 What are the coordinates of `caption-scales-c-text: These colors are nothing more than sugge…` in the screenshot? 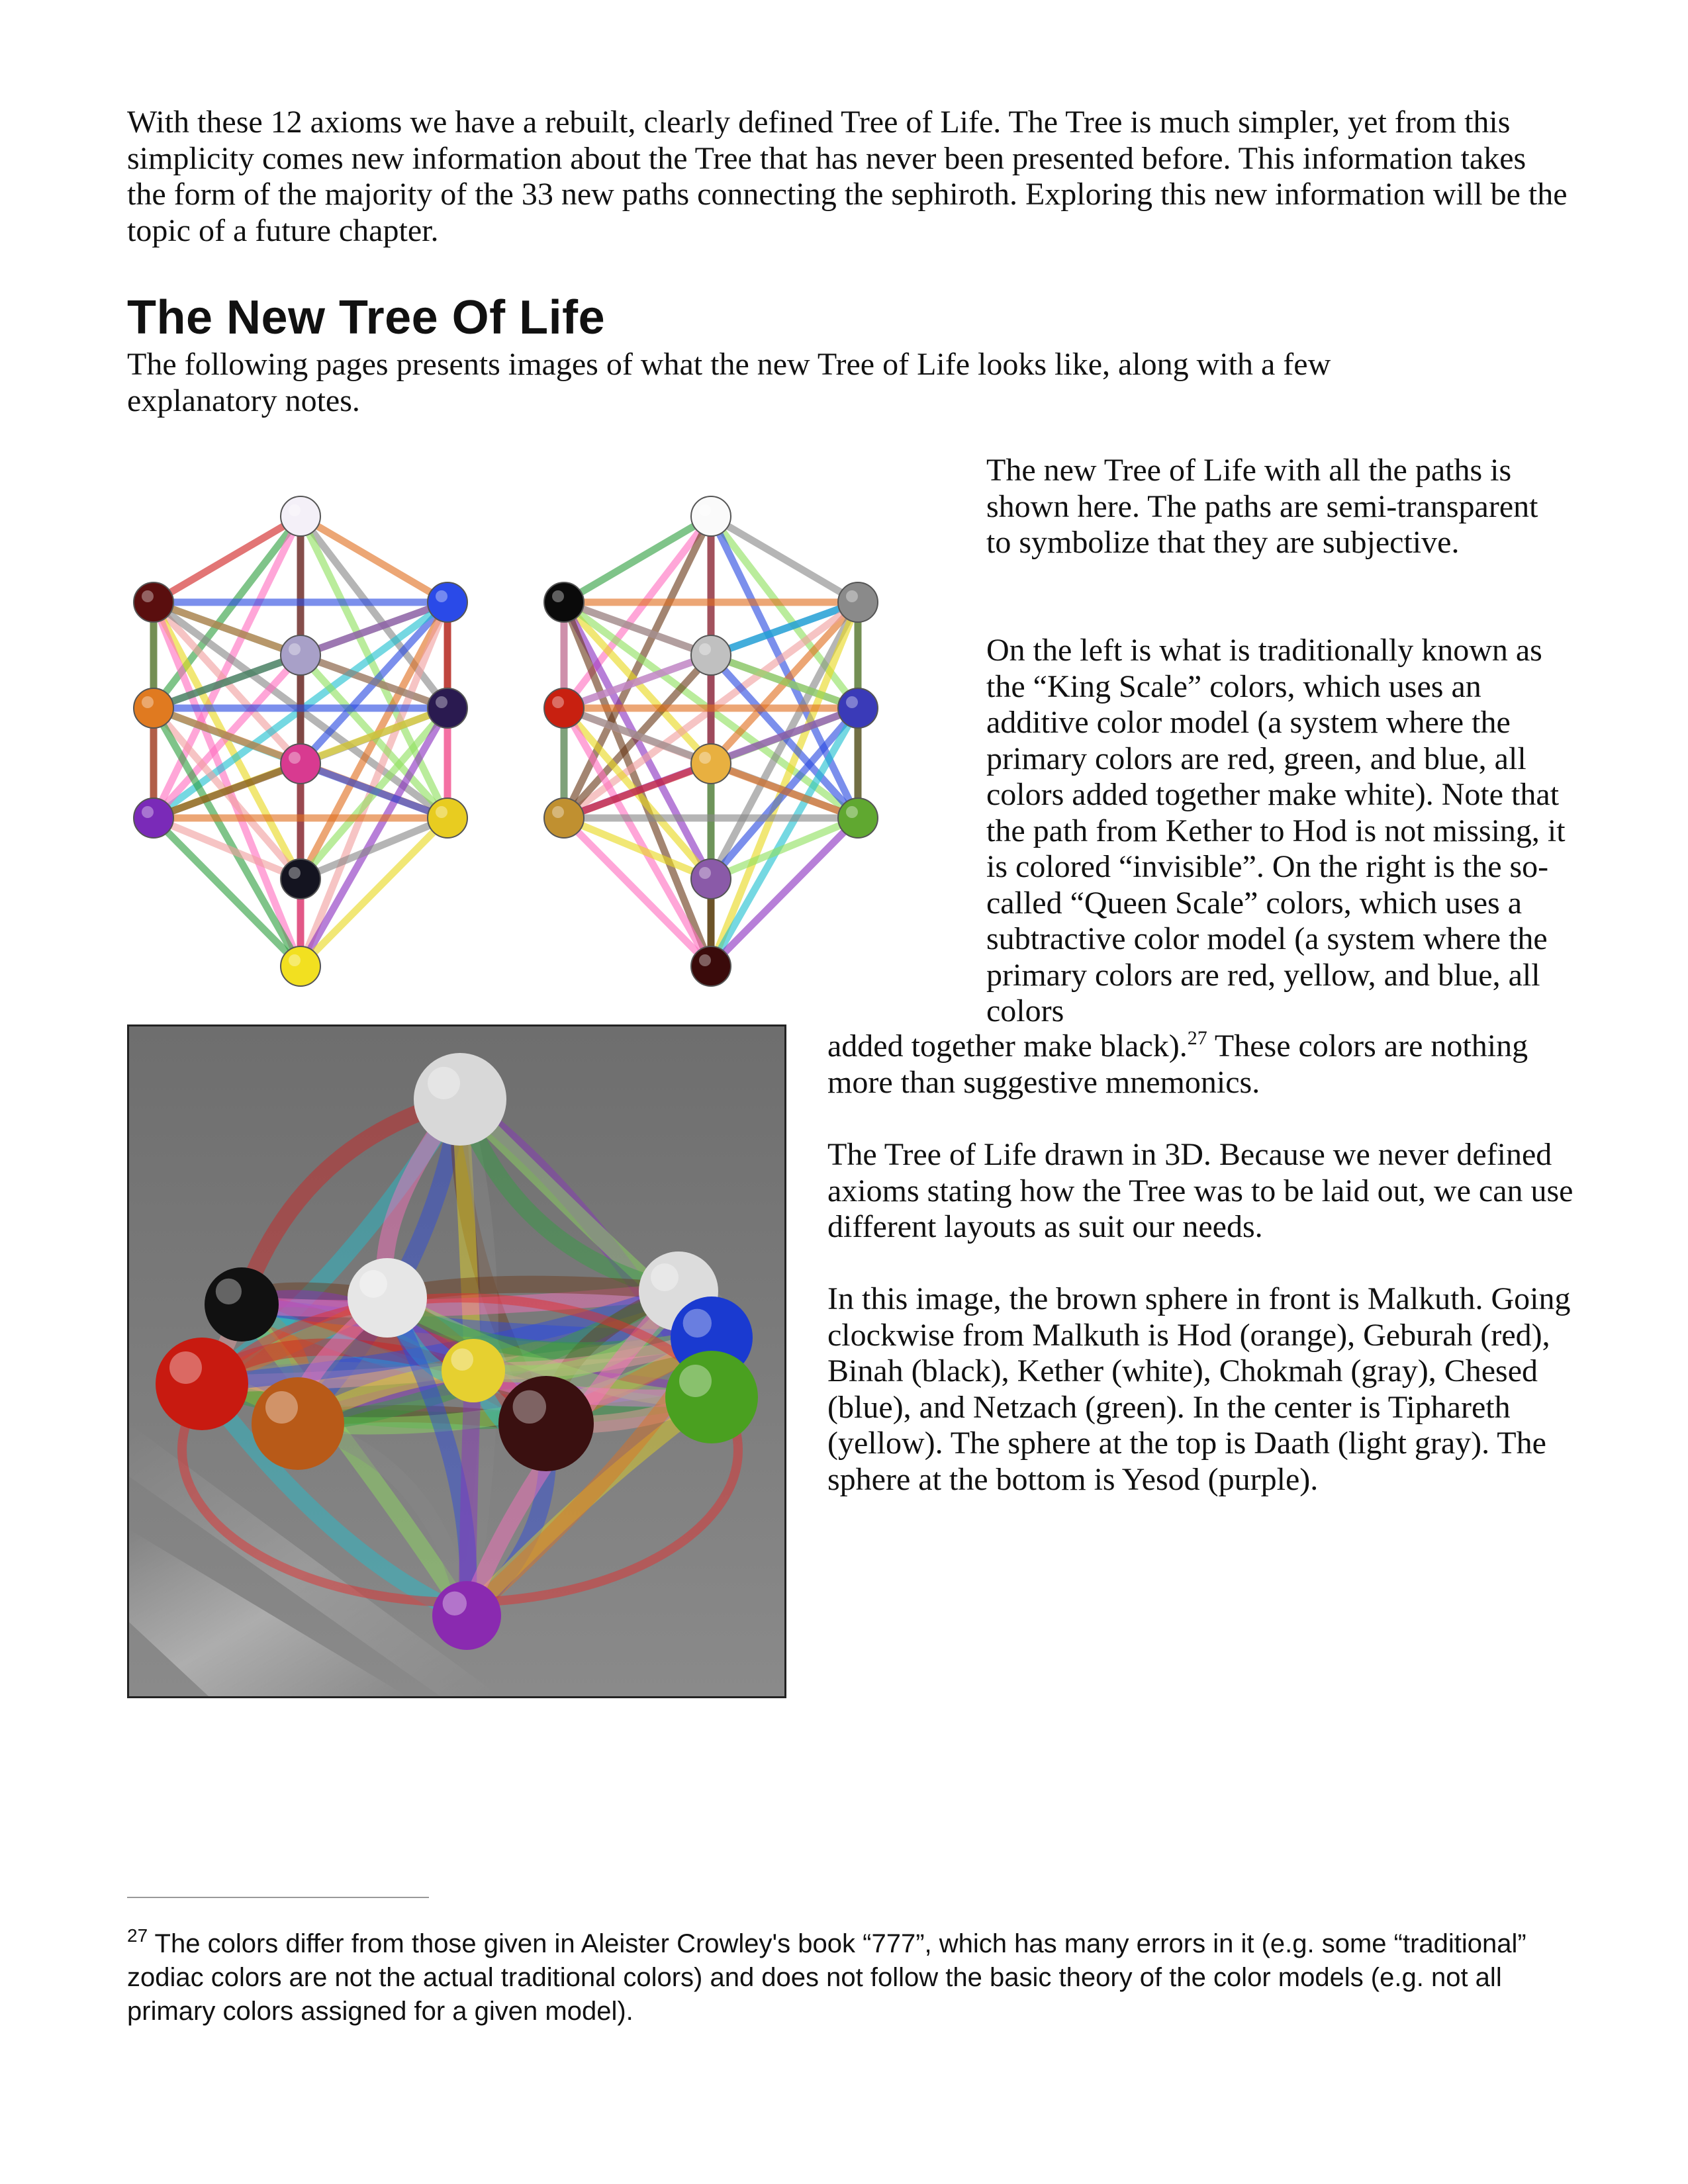 It's located at (1177, 1064).